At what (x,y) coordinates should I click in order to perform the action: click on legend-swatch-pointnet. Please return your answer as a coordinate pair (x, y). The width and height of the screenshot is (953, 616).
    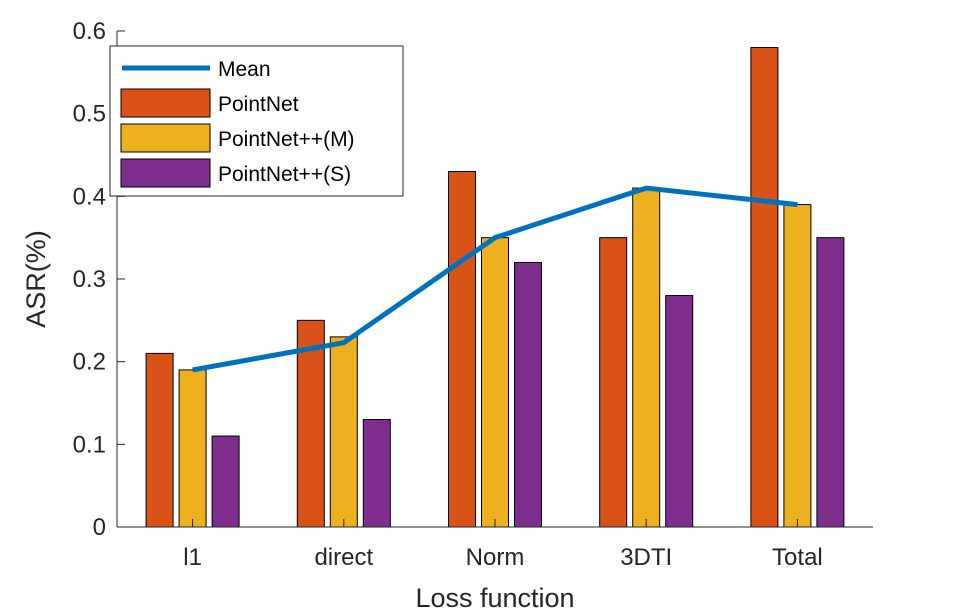
    Looking at the image, I should click on (165, 103).